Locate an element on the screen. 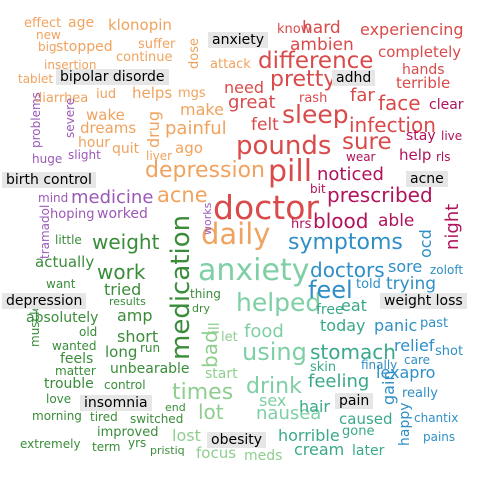  word-far: far is located at coordinates (362, 95).